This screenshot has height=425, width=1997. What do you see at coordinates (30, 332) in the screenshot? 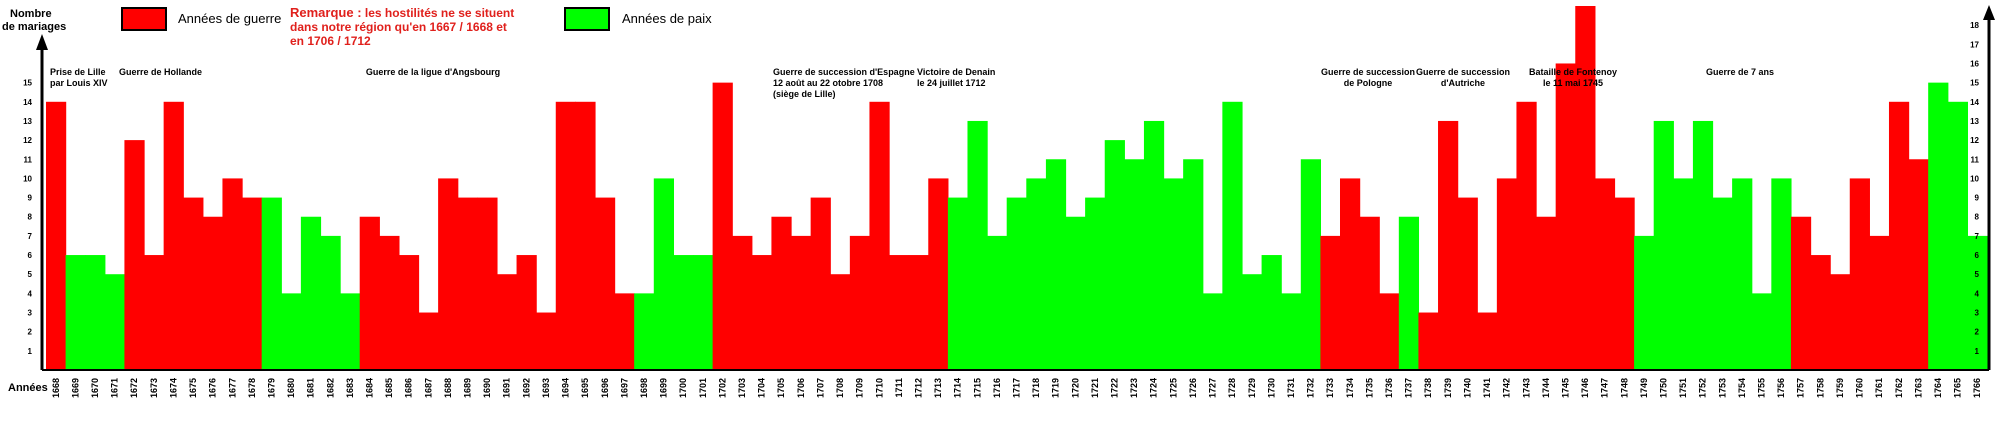
I see `y-tick-left-2: 2` at bounding box center [30, 332].